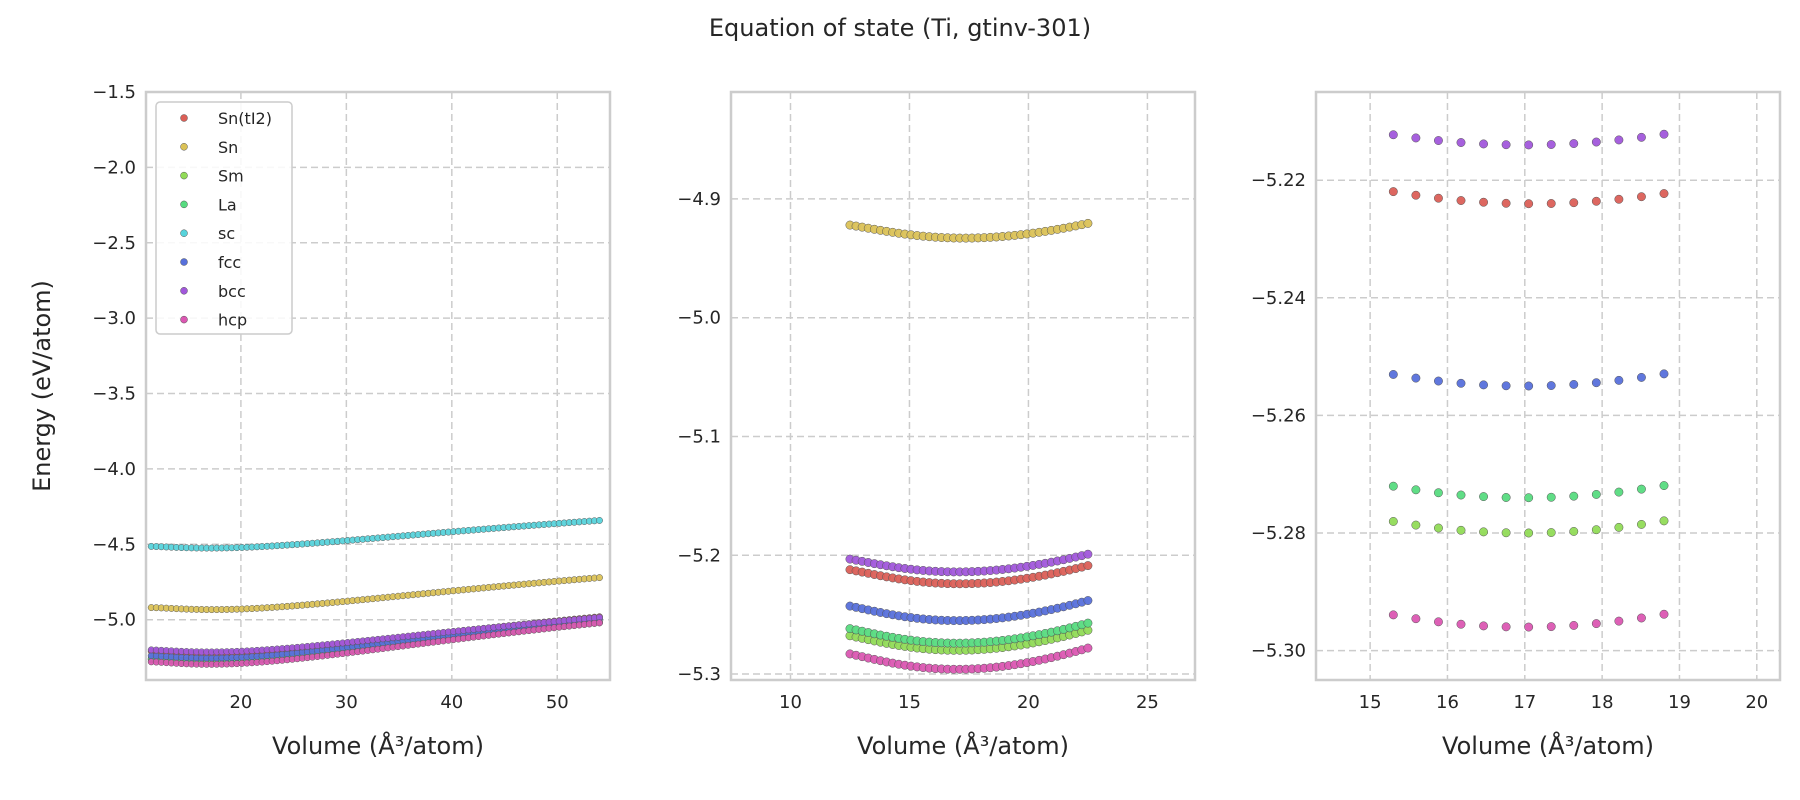 This screenshot has height=800, width=1800. What do you see at coordinates (1679, 702) in the screenshot?
I see `x-tick-label: 19` at bounding box center [1679, 702].